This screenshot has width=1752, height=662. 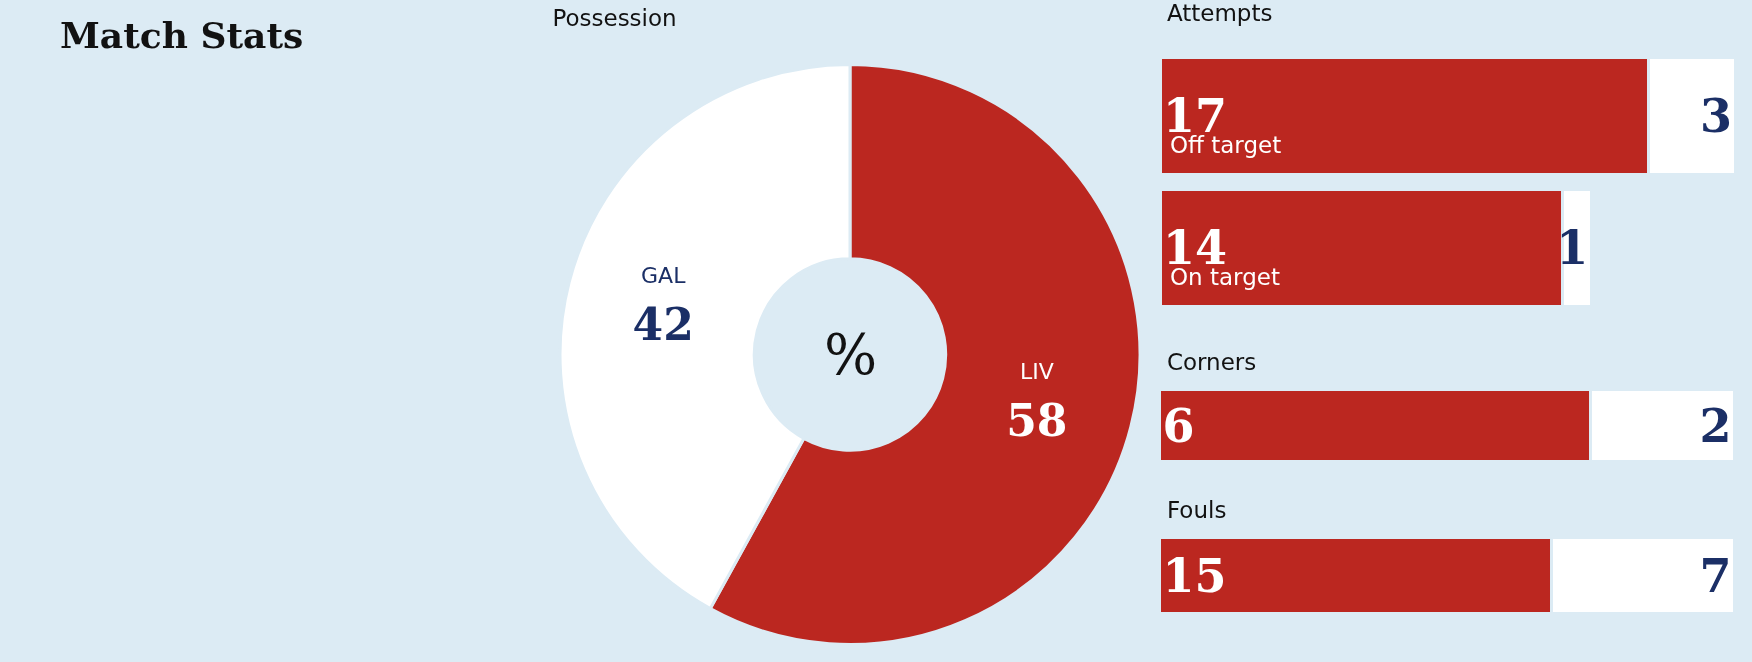 I want to click on data-label: 2, so click(x=1715, y=425).